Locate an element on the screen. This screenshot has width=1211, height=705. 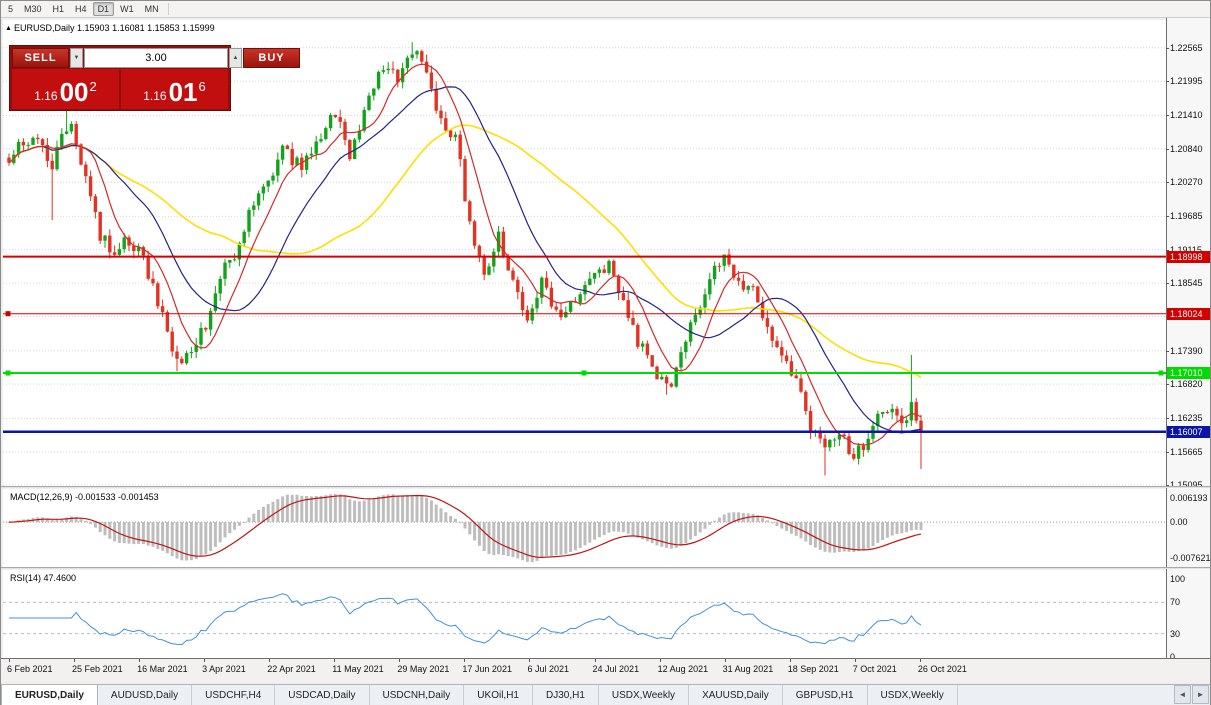
toolbar-separator is located at coordinates (168, 9).